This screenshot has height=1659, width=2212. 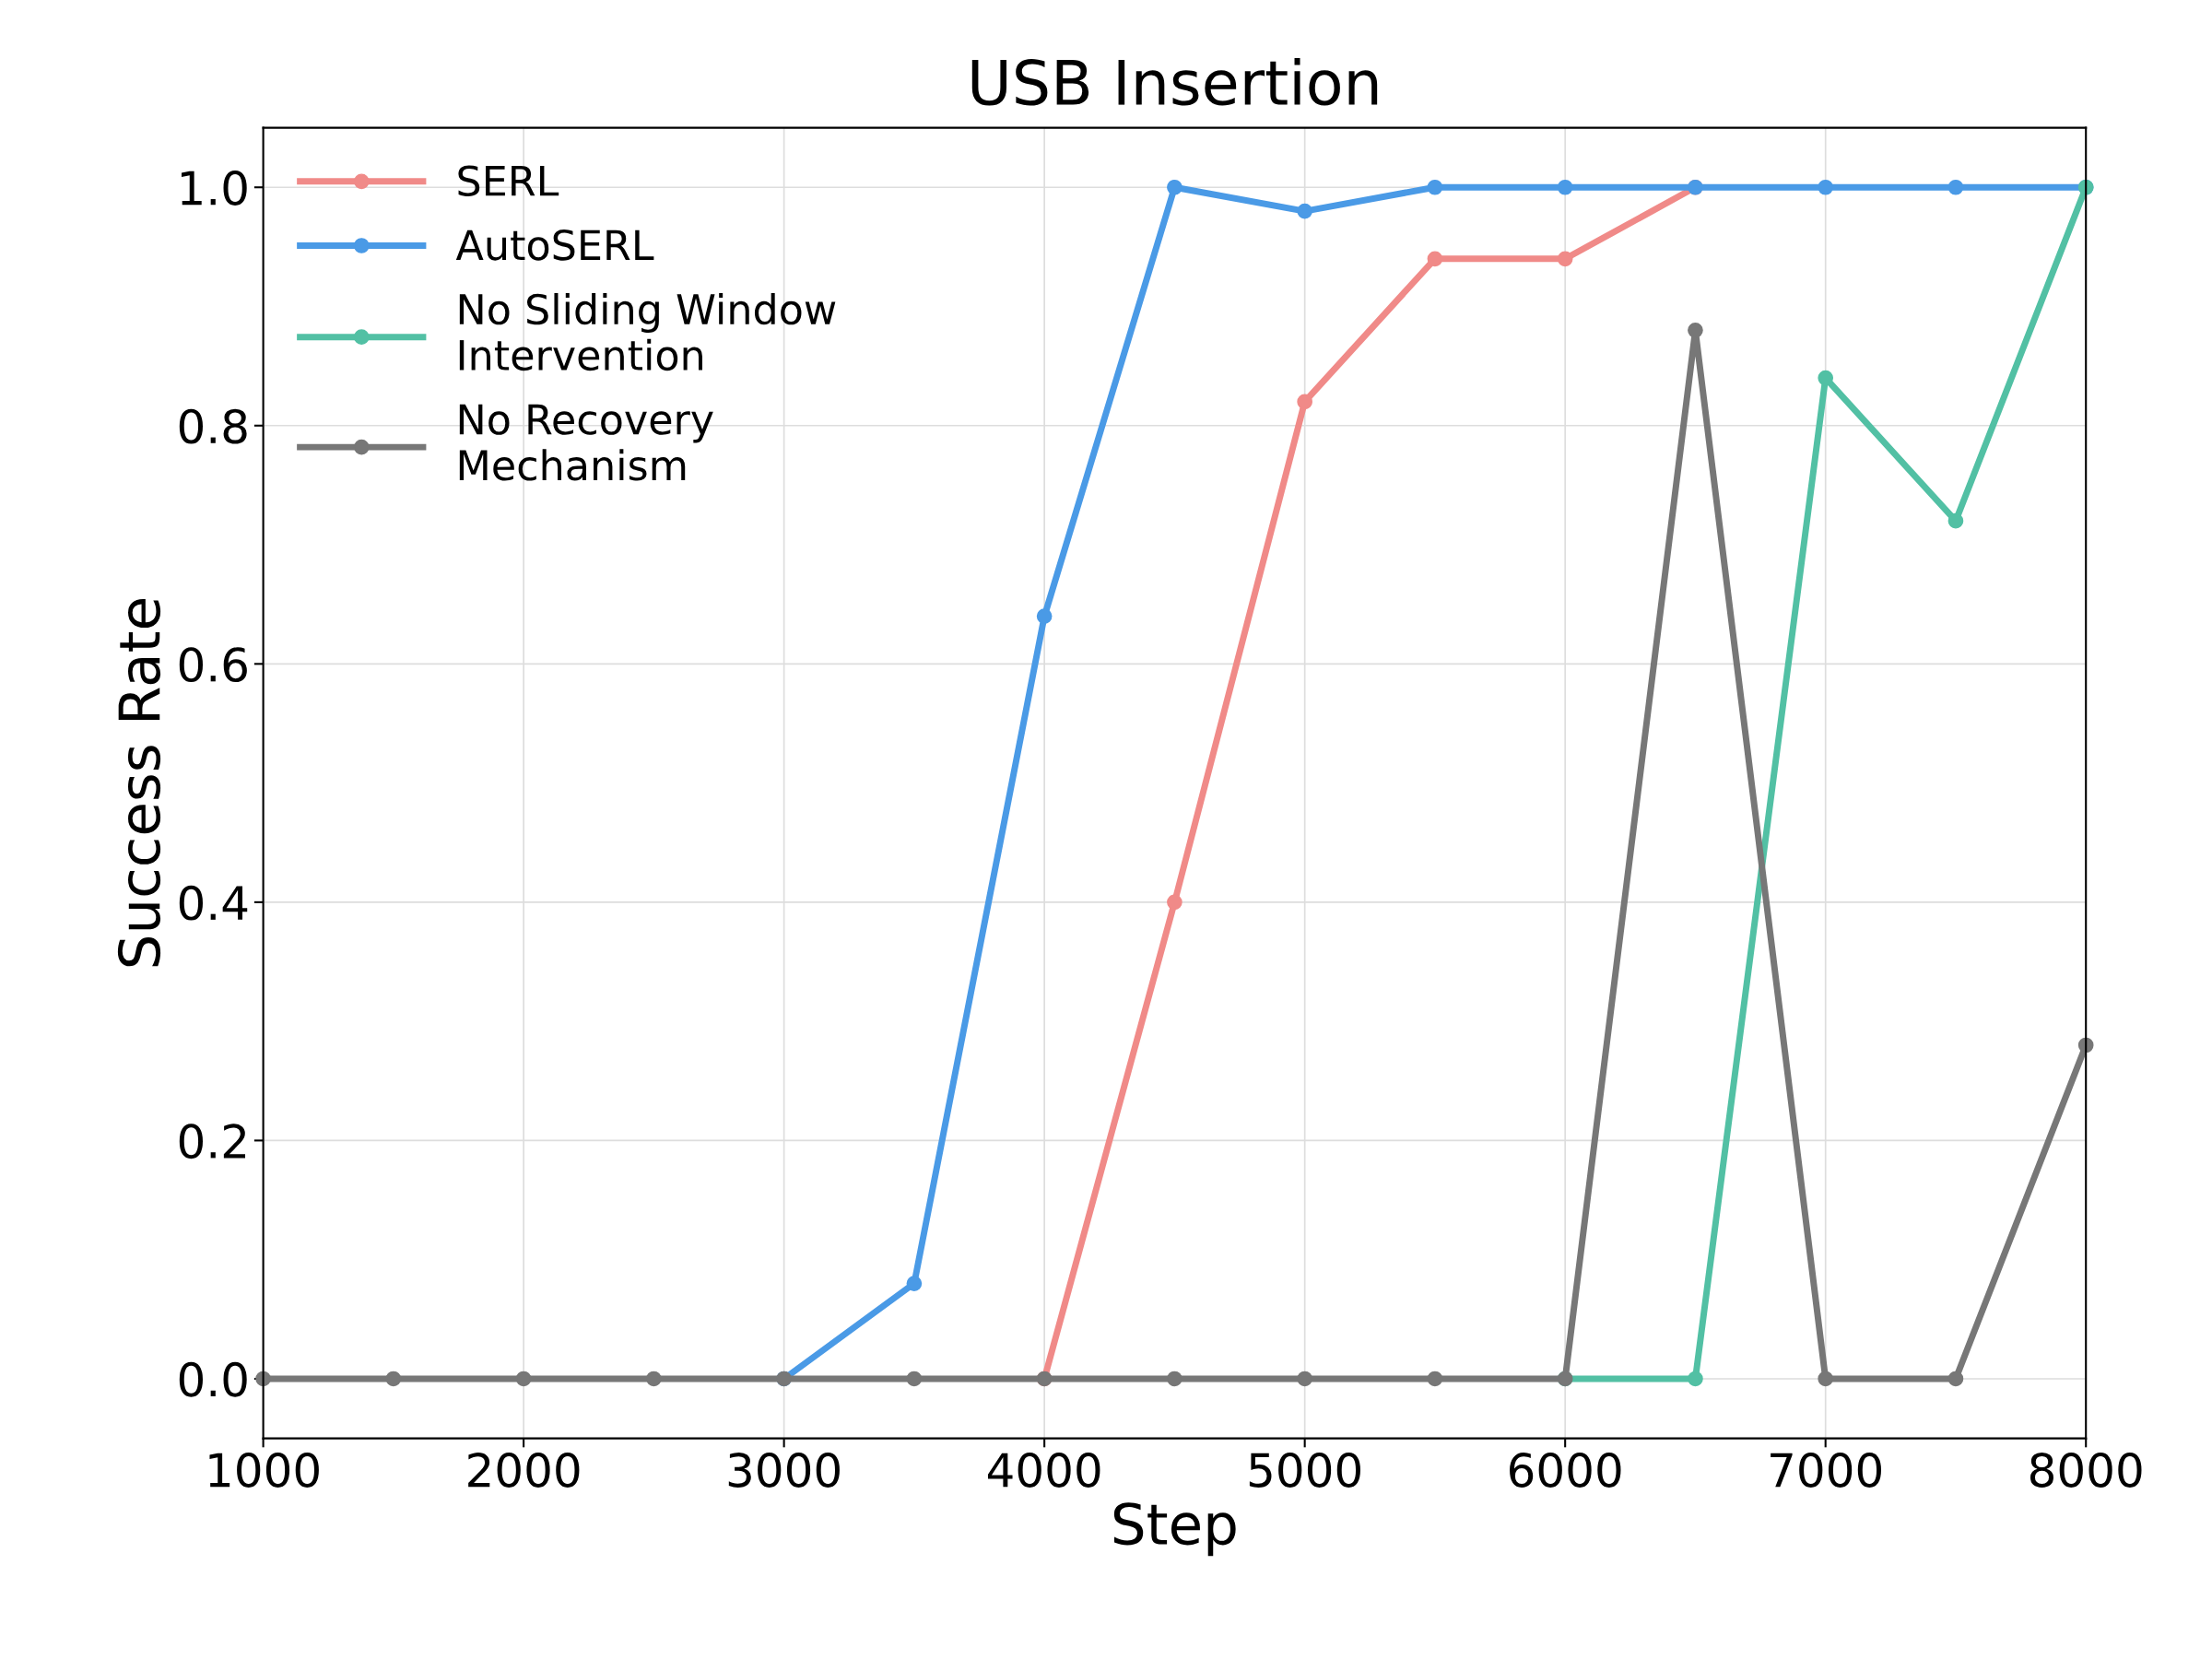 I want to click on legend-label: No Sliding Window Intervention, so click(x=647, y=331).